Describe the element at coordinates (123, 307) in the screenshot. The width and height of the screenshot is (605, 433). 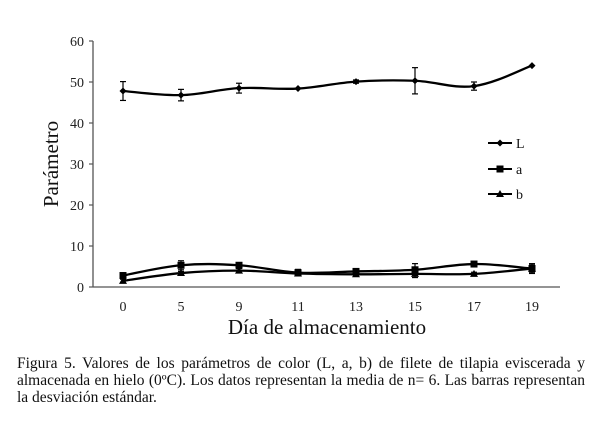
I see `x-tick-label: 0` at that location.